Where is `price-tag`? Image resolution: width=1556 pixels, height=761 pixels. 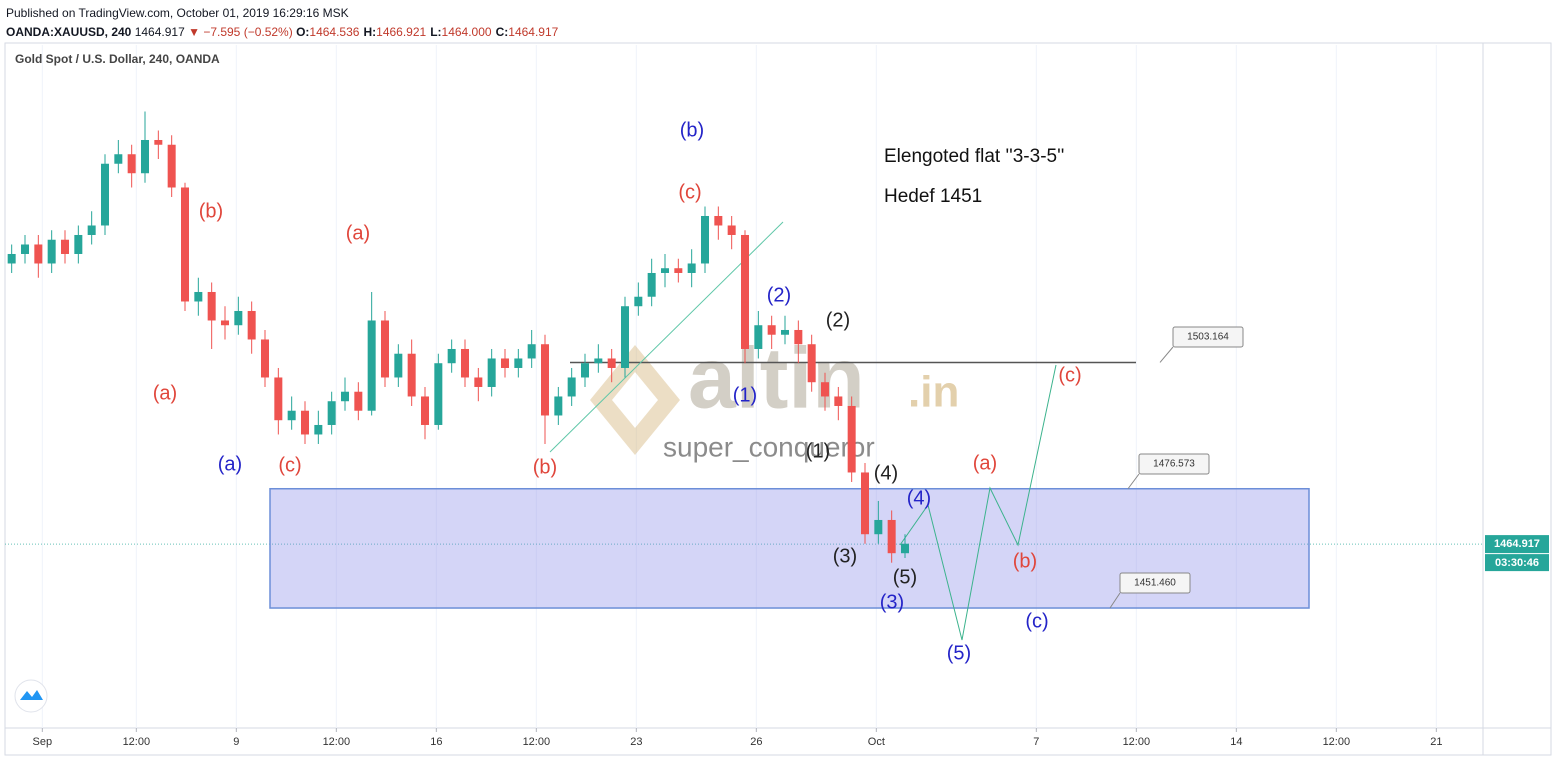 price-tag is located at coordinates (1517, 544).